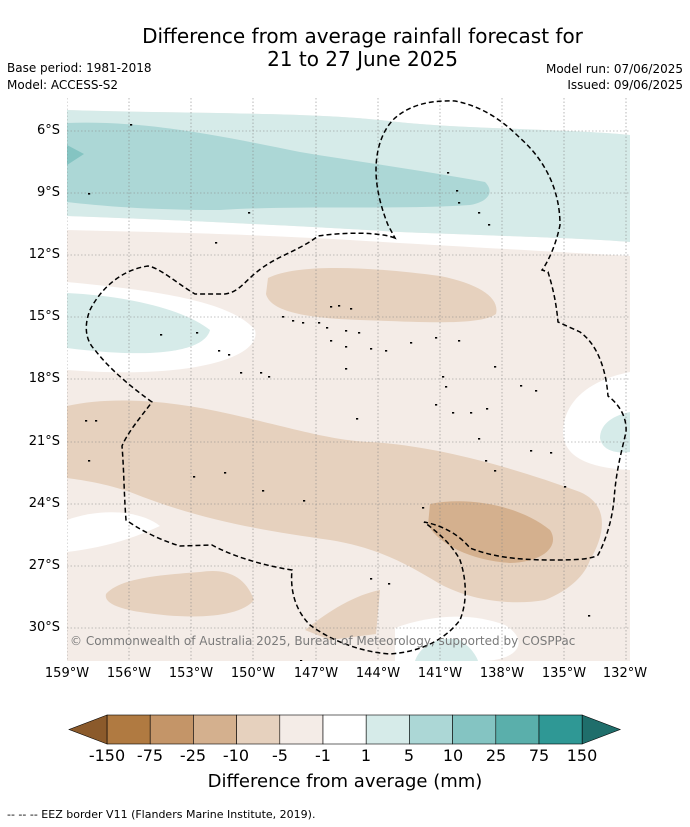 This screenshot has width=690, height=827. What do you see at coordinates (366, 755) in the screenshot?
I see `colorbar-tick: 1` at bounding box center [366, 755].